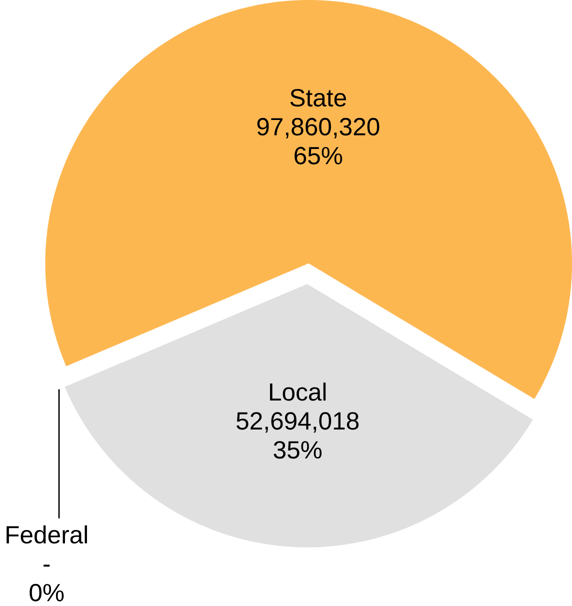 Image resolution: width=572 pixels, height=606 pixels. Describe the element at coordinates (298, 391) in the screenshot. I see `slice-label: Local` at that location.